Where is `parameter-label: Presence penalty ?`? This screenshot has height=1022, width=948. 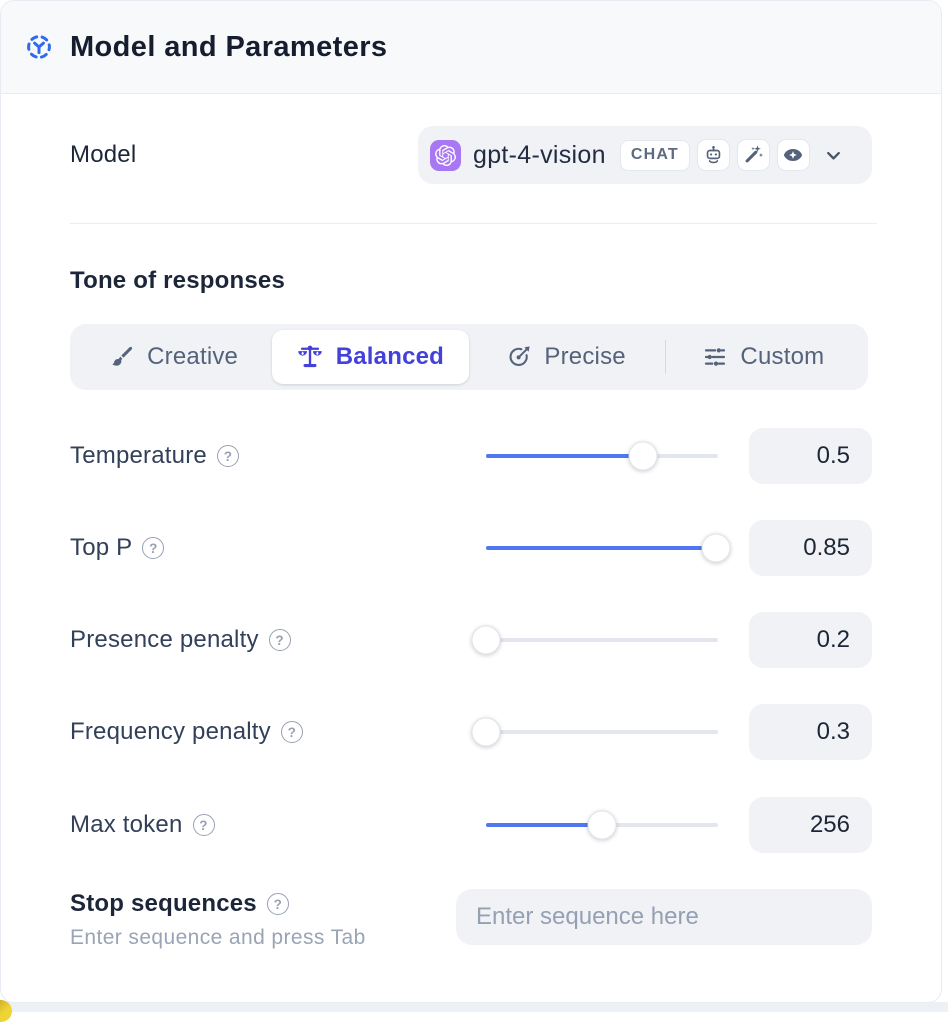
parameter-label: Presence penalty ? is located at coordinates (180, 640).